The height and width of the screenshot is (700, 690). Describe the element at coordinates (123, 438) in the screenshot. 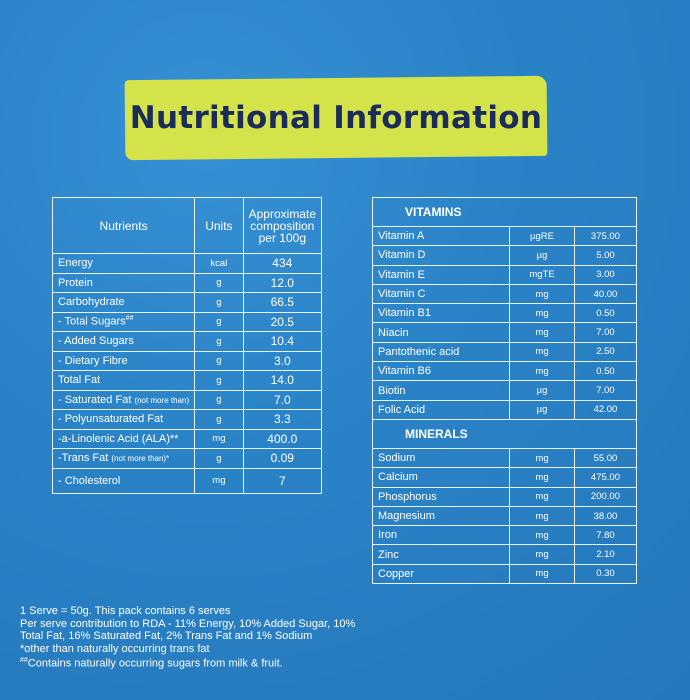

I see `nutrient-cell: -a-Linolenic Acid (ALA)**` at that location.